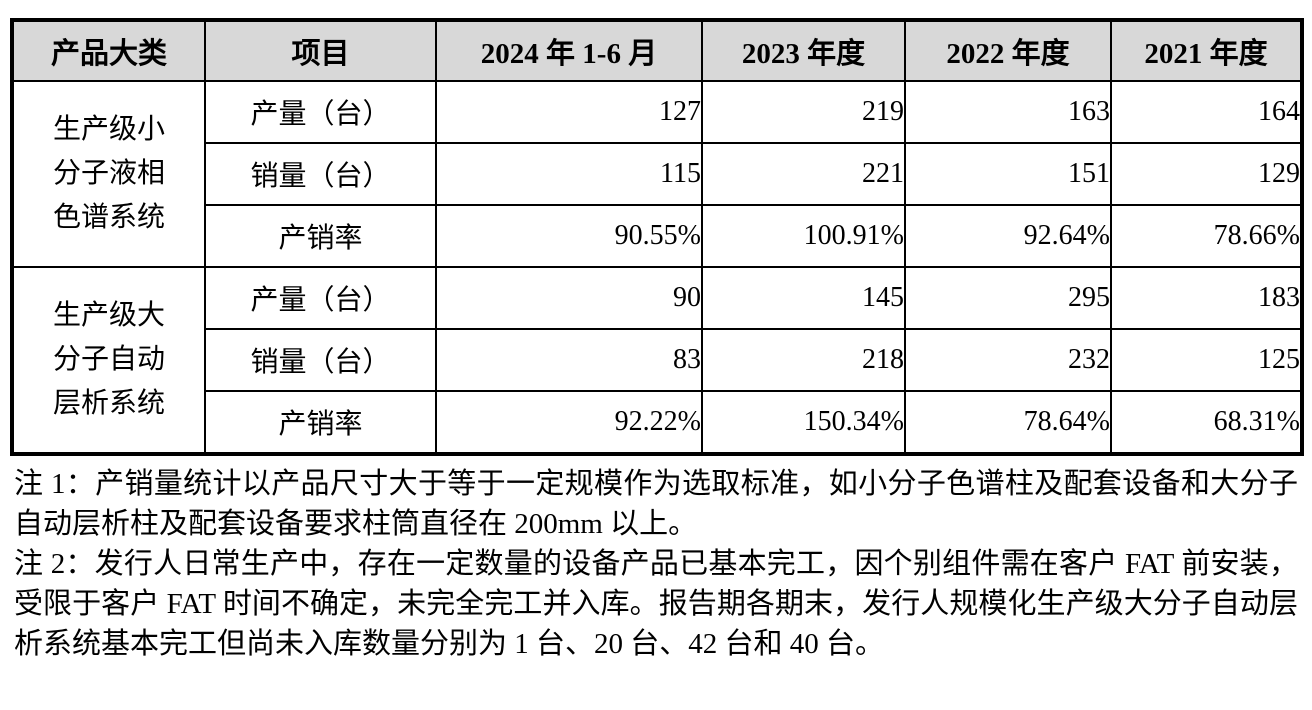 This screenshot has height=710, width=1312. What do you see at coordinates (1206, 422) in the screenshot?
I see `value-cell: 68.31%` at bounding box center [1206, 422].